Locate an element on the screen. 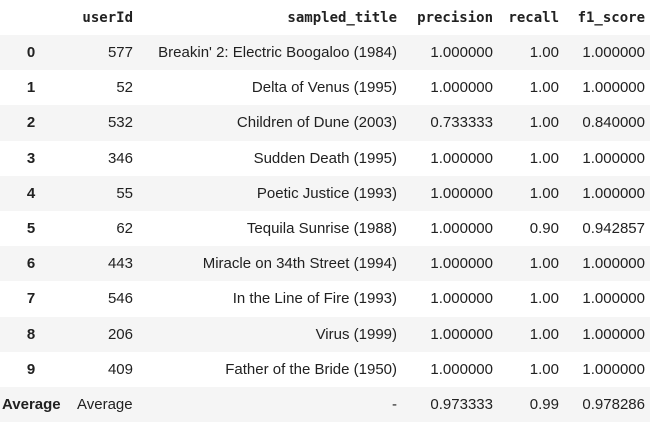  f1-score-cell: 0.840000 is located at coordinates (613, 123).